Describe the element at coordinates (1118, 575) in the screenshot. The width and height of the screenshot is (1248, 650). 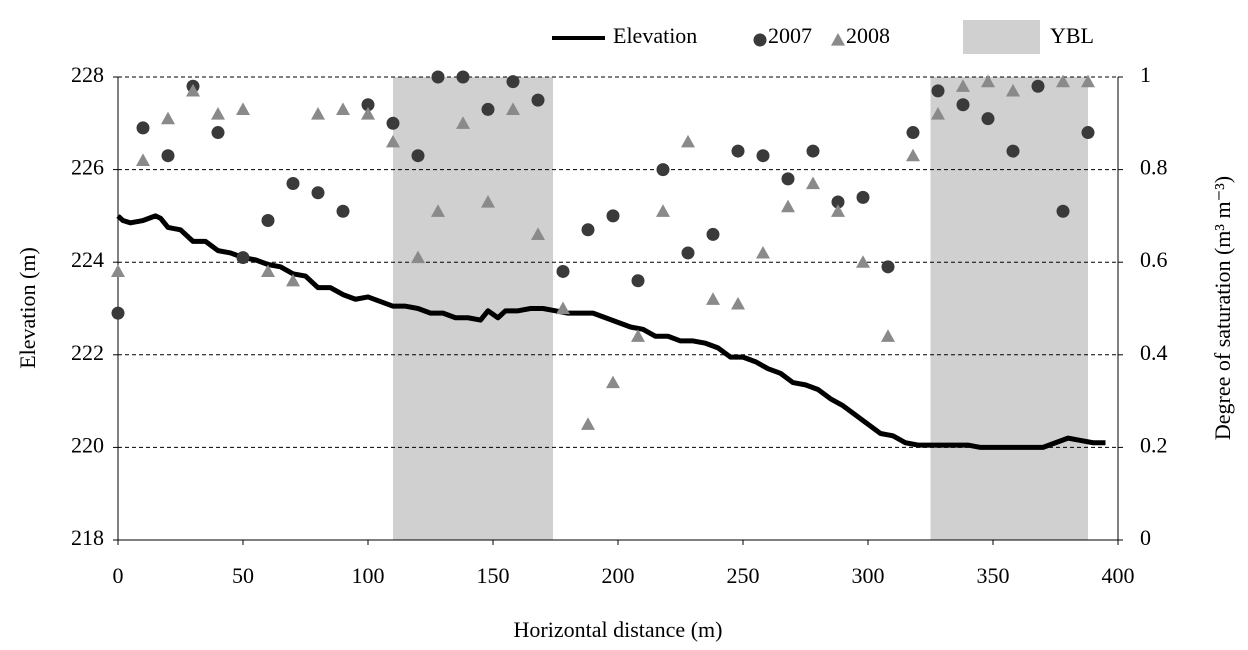
I see `x-tick-label: 400` at that location.